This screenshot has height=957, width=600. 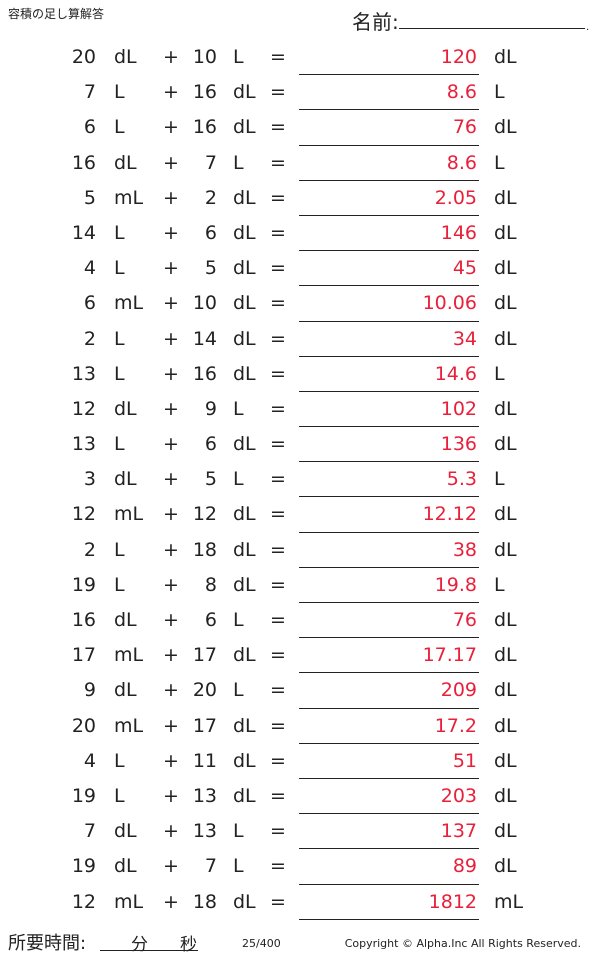 What do you see at coordinates (204, 690) in the screenshot?
I see `operand-b: 20` at bounding box center [204, 690].